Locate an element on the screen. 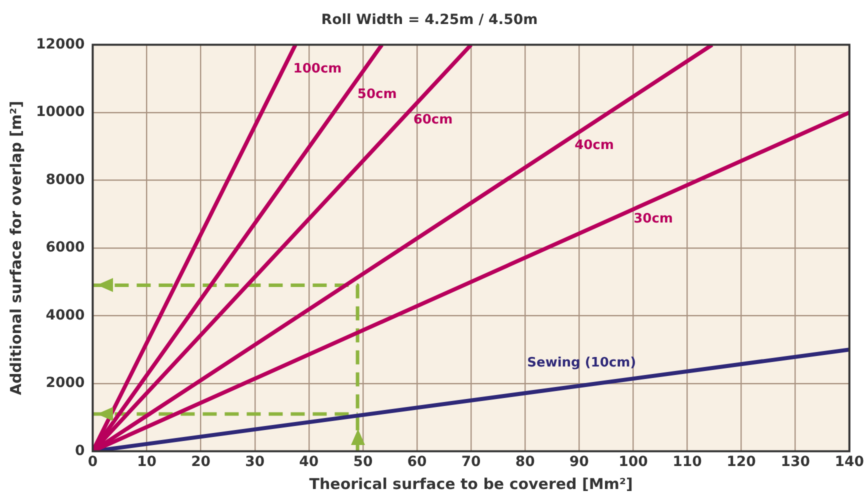 This screenshot has width=867, height=498. chart-title: Roll Width = 4.25m / 4.50m is located at coordinates (429, 20).